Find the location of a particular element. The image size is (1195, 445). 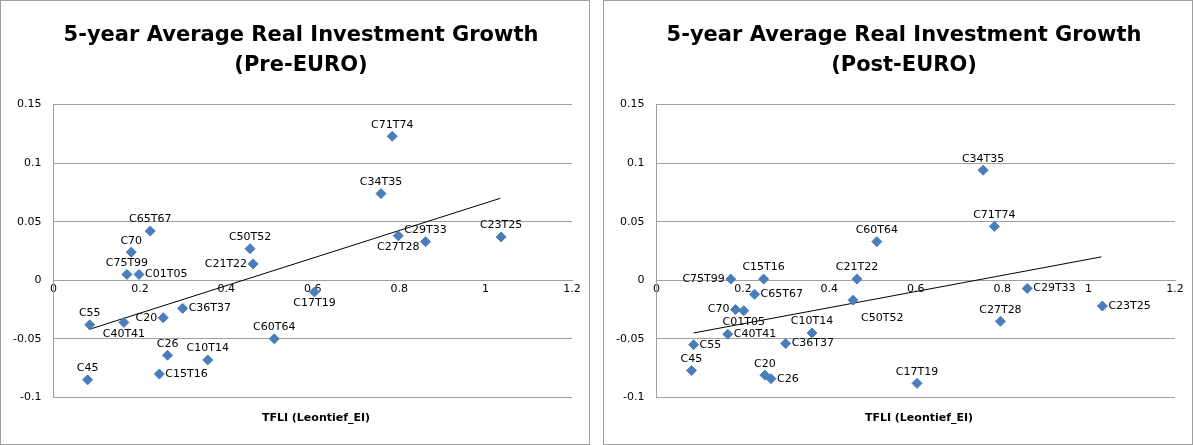

data-label: C26 is located at coordinates (787, 378).